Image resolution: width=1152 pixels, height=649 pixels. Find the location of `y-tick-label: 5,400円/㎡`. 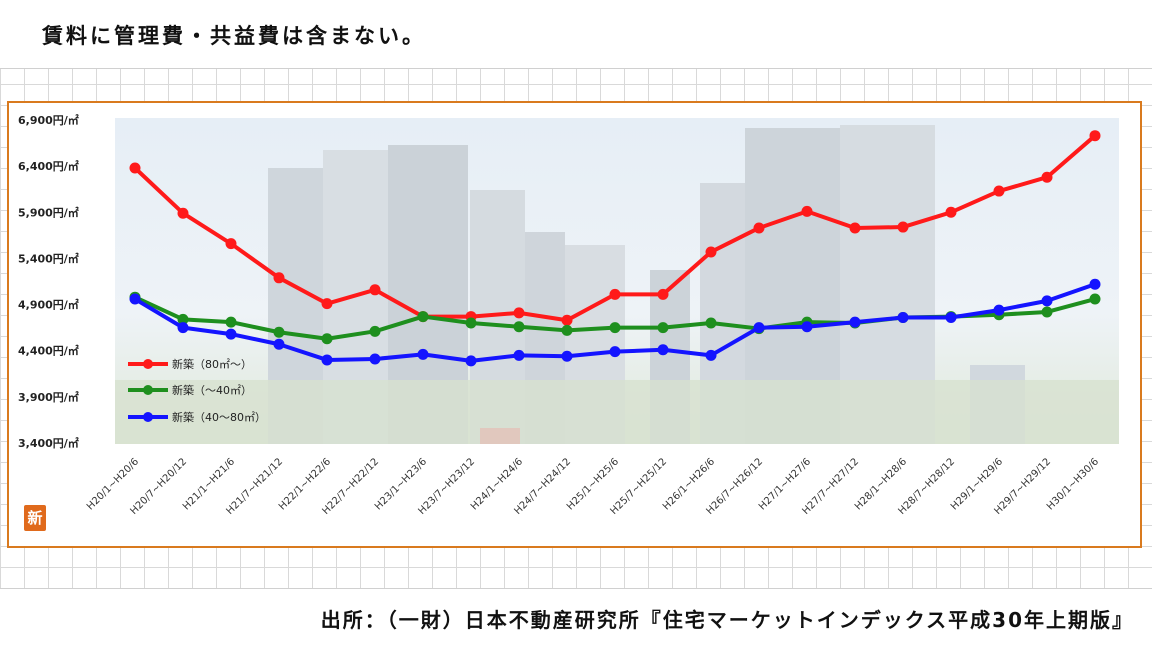

y-tick-label: 5,400円/㎡ is located at coordinates (48, 258).